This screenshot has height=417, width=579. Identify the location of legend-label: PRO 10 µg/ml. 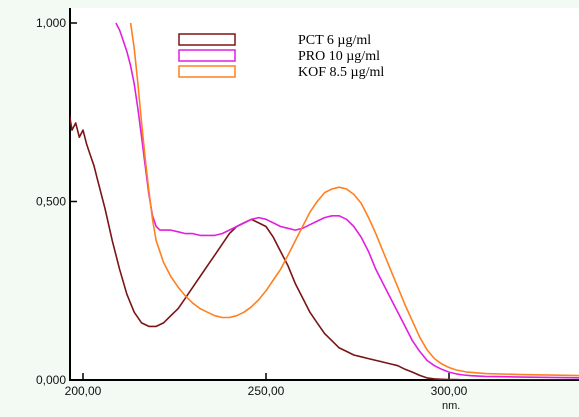
(339, 56).